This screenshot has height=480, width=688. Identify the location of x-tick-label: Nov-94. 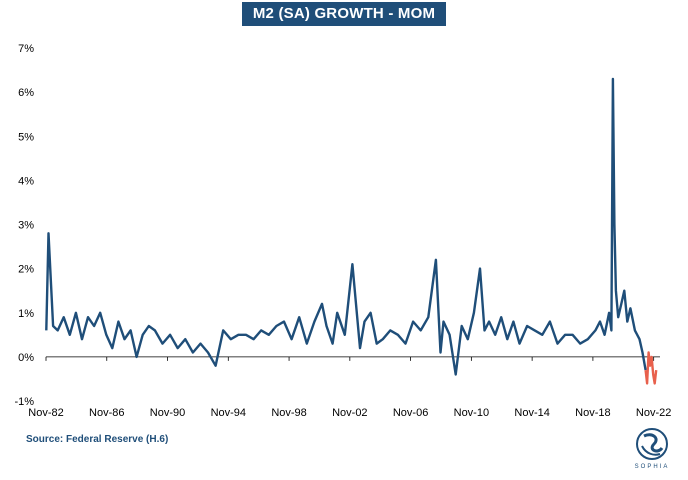
(228, 413).